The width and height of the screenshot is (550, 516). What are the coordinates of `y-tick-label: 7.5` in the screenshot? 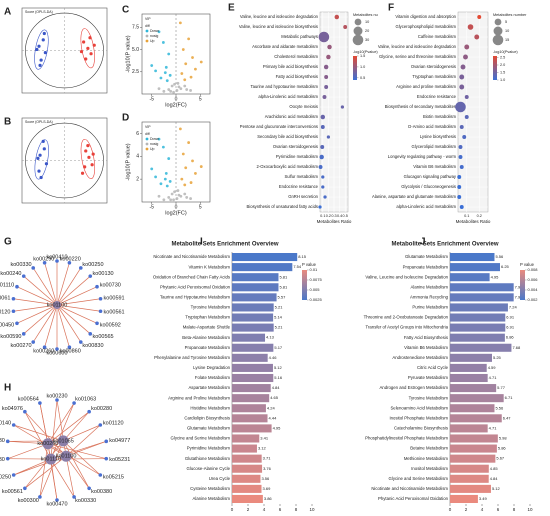 It's located at (135, 28).